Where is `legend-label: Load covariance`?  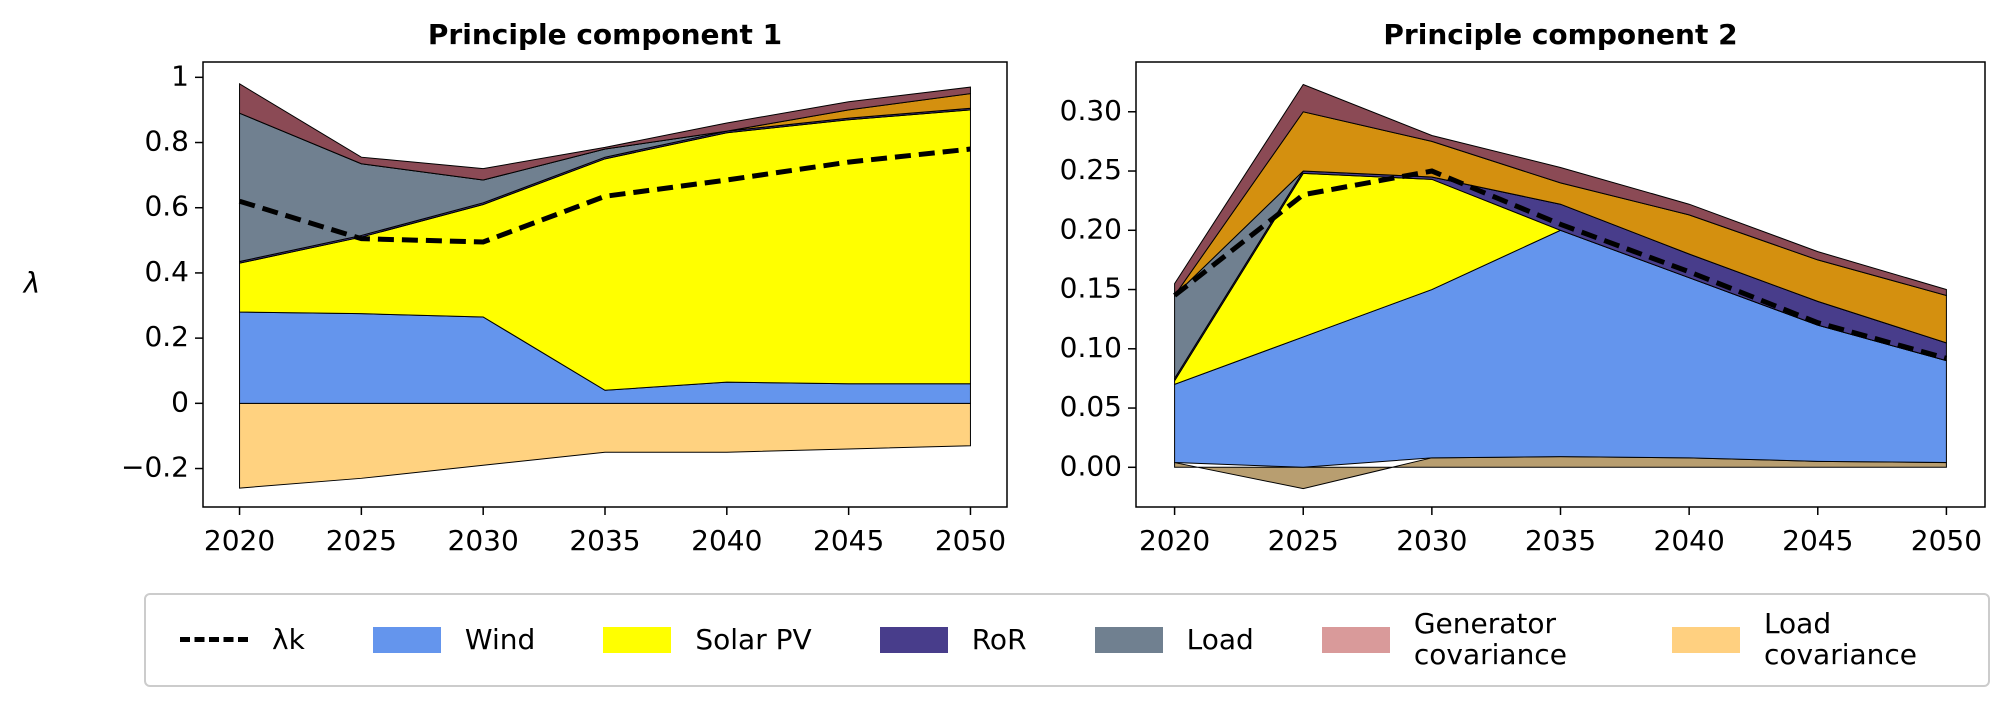
legend-label: Load covariance is located at coordinates (1840, 639).